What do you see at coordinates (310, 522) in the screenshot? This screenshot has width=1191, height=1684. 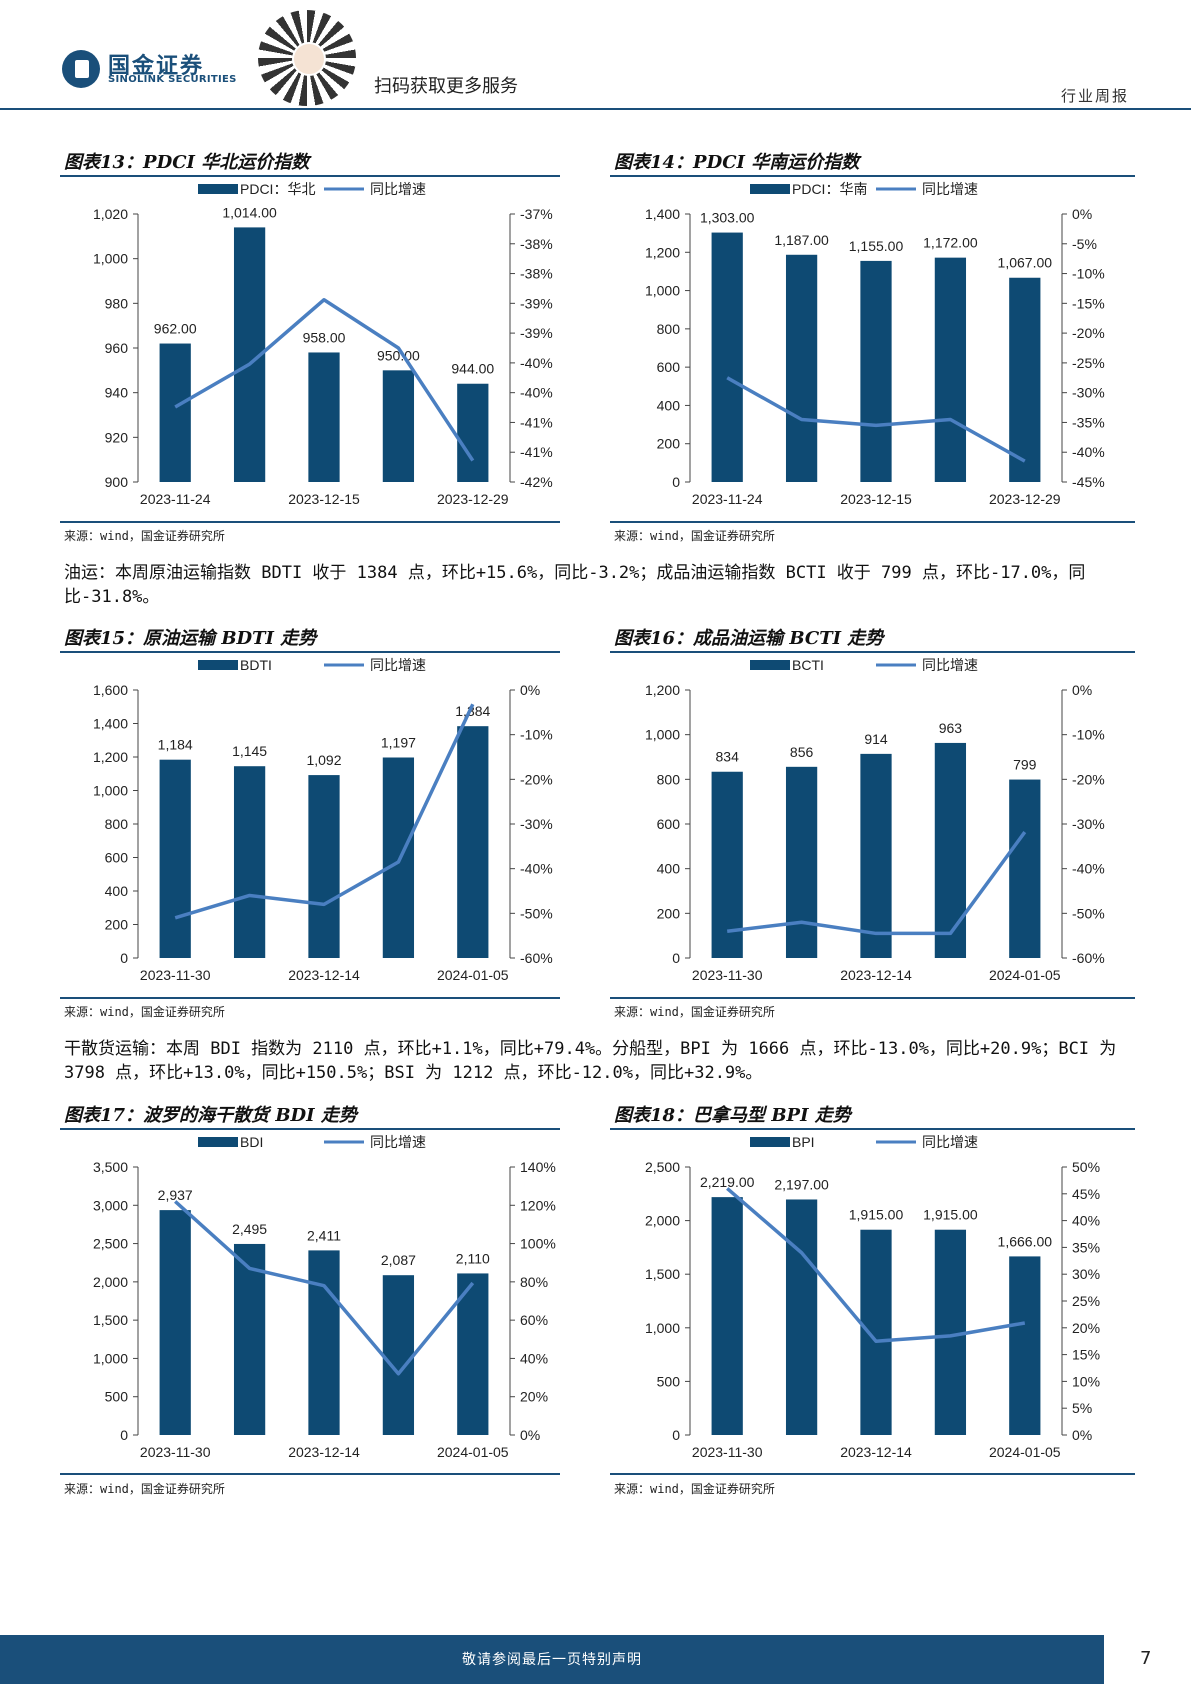 I see `chart-13-source-rule` at bounding box center [310, 522].